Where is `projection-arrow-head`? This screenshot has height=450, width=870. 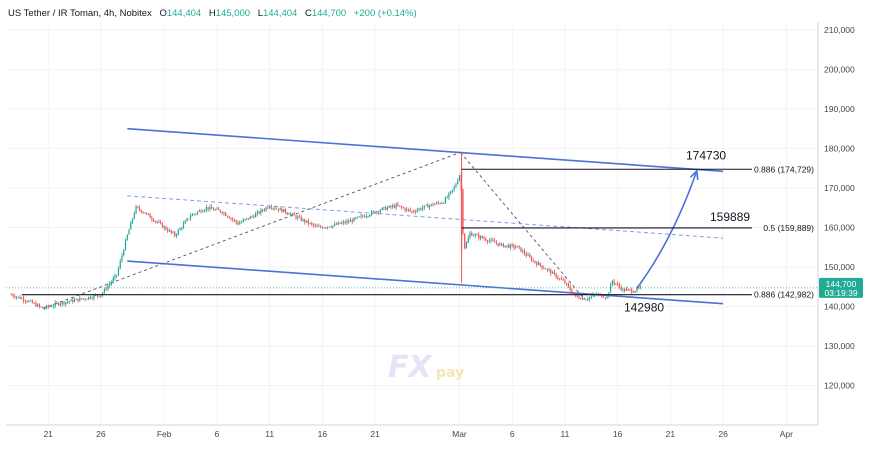 projection-arrow-head is located at coordinates (694, 174).